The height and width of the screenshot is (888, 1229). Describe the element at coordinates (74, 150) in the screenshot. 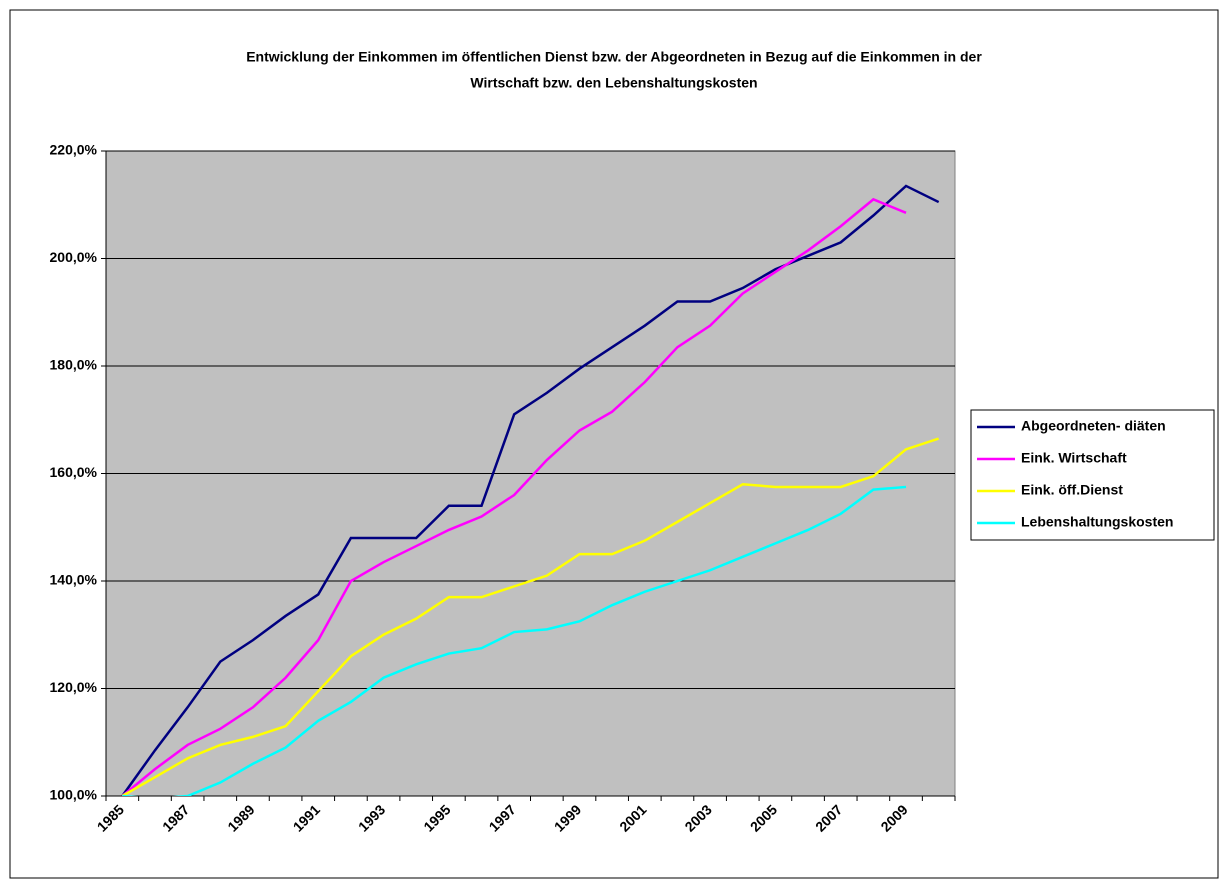

I see `y-tick-label: 220,0%` at that location.